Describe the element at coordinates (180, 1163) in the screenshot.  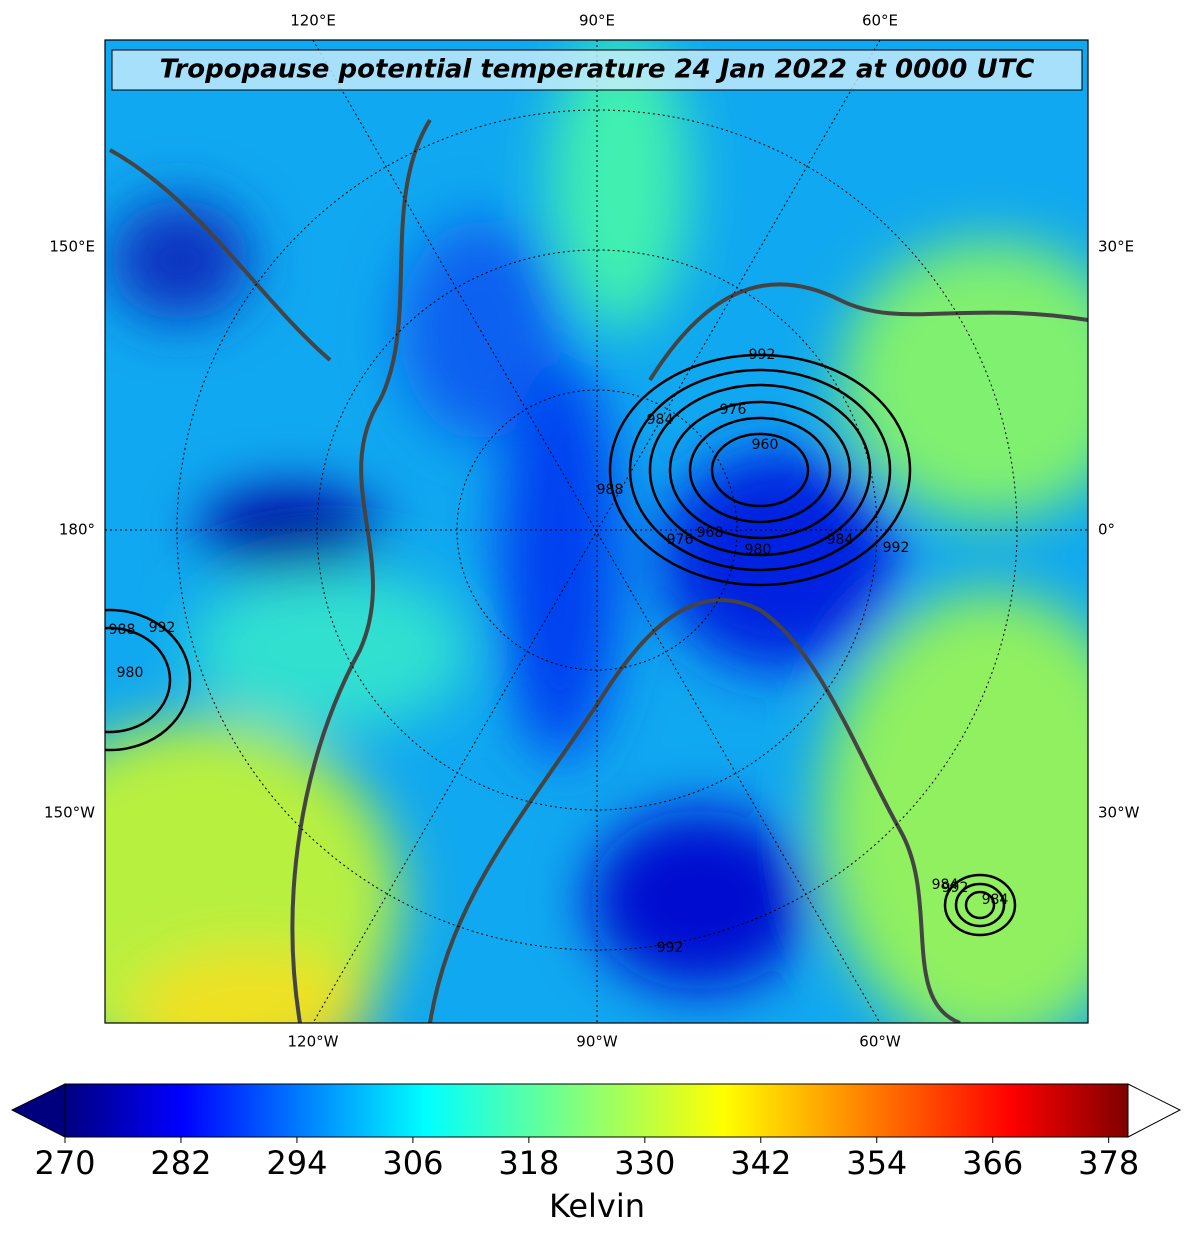
I see `colorbar-tick-label: 282` at that location.